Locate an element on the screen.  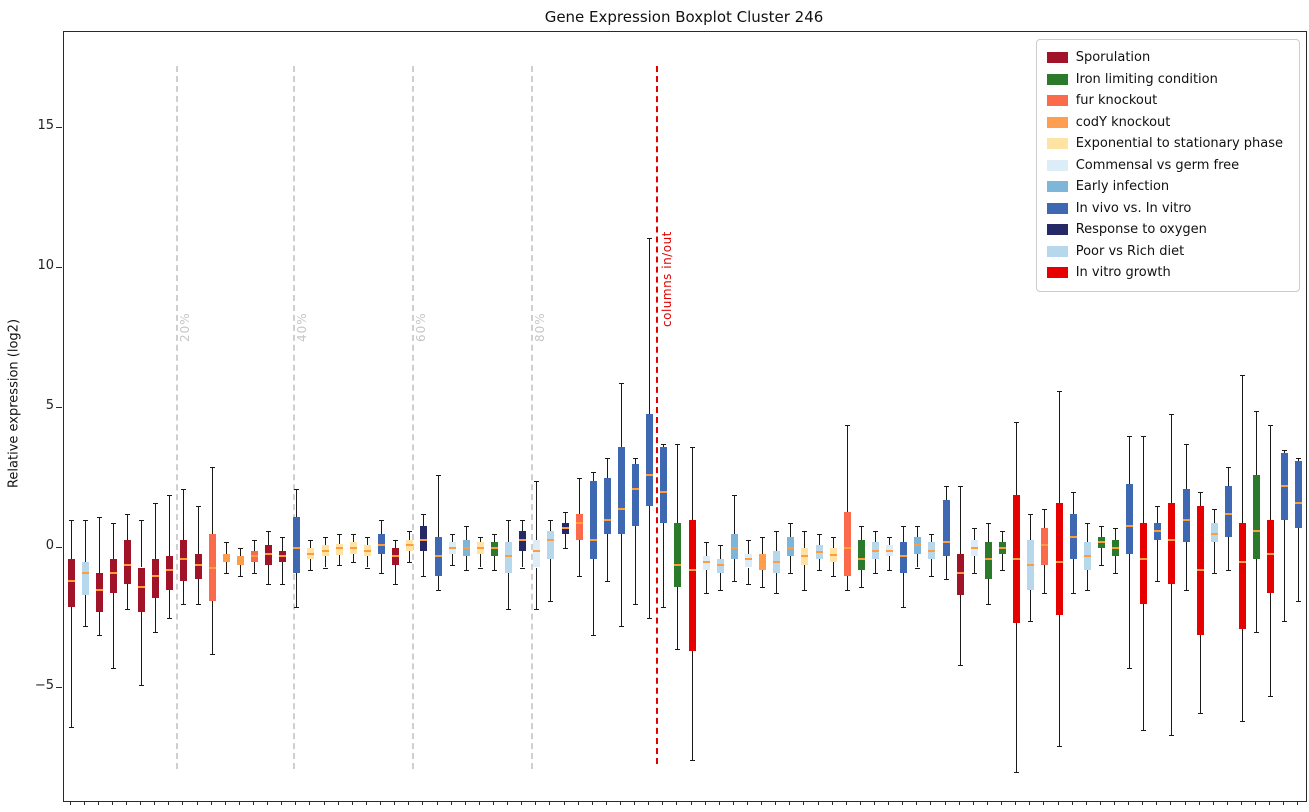
legend-item: In vivo vs. In vitro is located at coordinates (1167, 209).